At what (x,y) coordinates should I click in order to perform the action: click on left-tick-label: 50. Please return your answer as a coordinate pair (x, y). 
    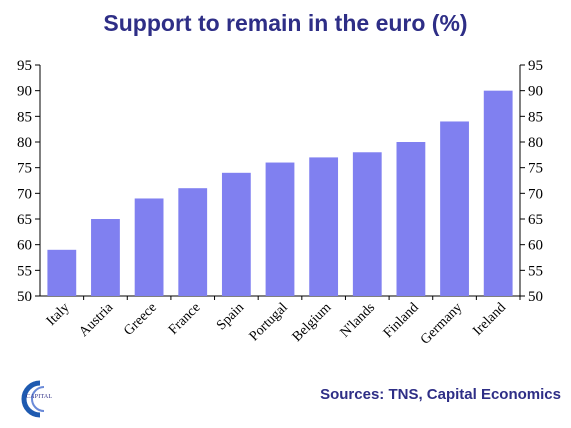
    Looking at the image, I should click on (24, 297).